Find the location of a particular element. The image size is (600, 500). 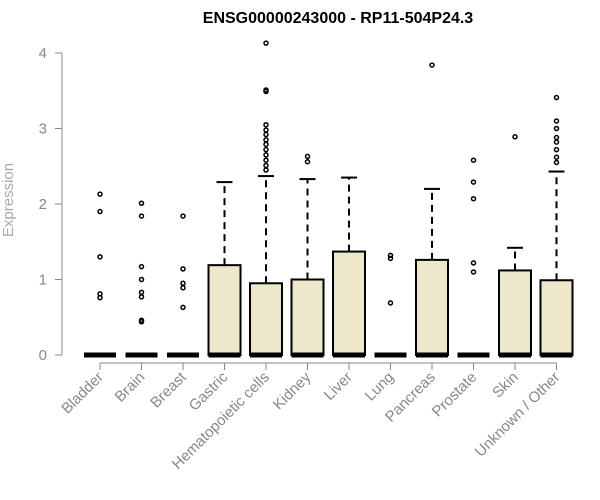

x-tick-label: Brain is located at coordinates (130, 387).